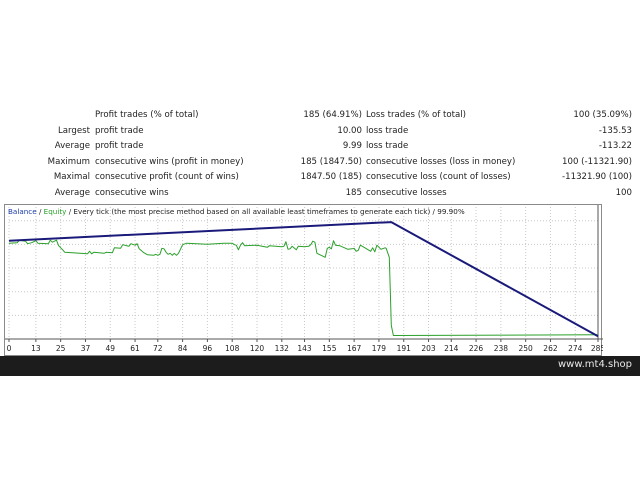  What do you see at coordinates (55, 211) in the screenshot?
I see `legend-equity: Equity` at bounding box center [55, 211].